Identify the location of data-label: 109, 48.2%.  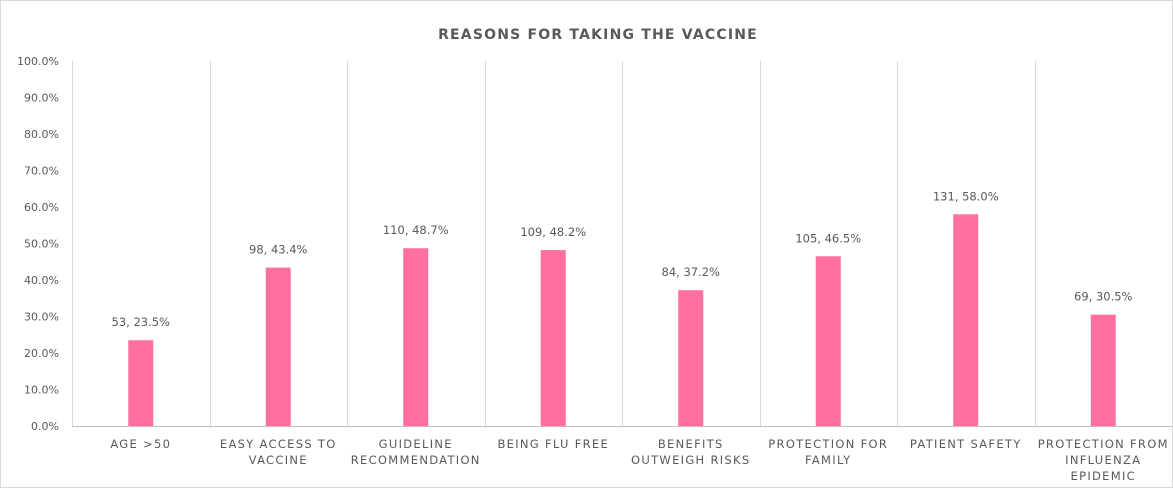
(553, 232).